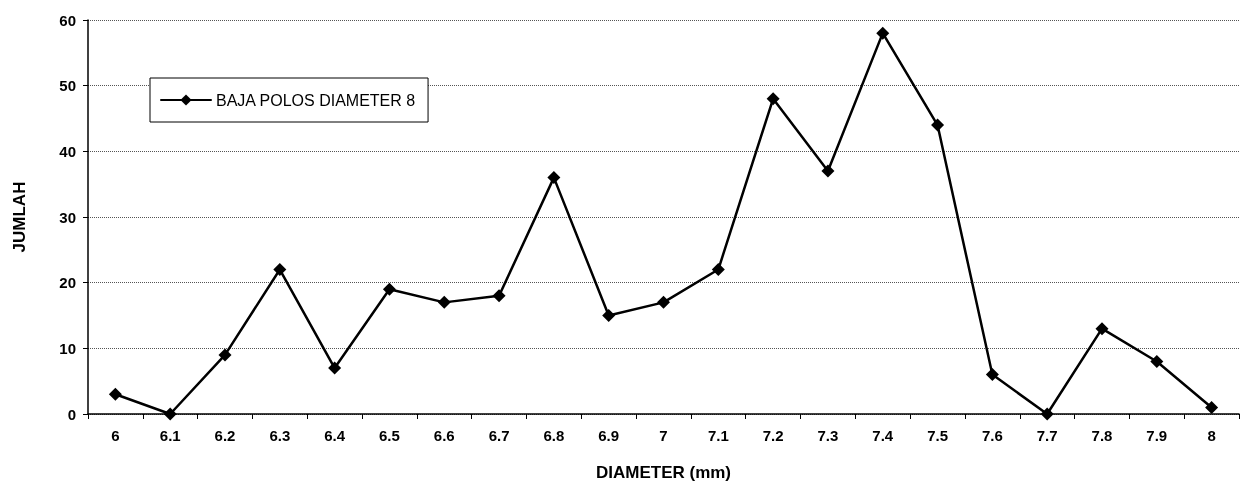  What do you see at coordinates (773, 435) in the screenshot?
I see `x-tick-label: 7.2` at bounding box center [773, 435].